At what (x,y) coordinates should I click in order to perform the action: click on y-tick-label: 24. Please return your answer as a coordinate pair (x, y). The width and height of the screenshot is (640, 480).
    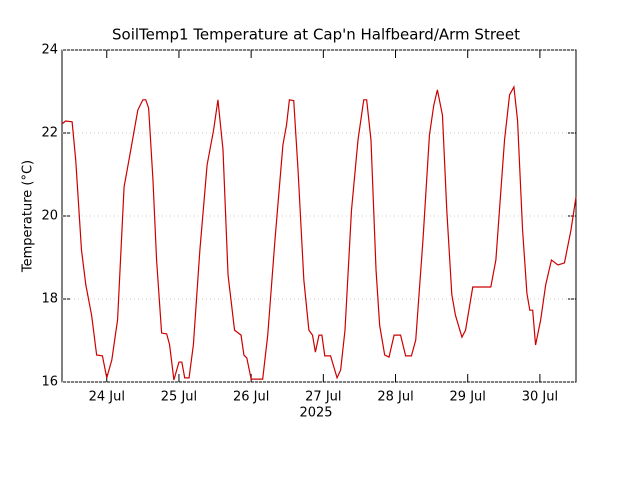
    Looking at the image, I should click on (49, 50).